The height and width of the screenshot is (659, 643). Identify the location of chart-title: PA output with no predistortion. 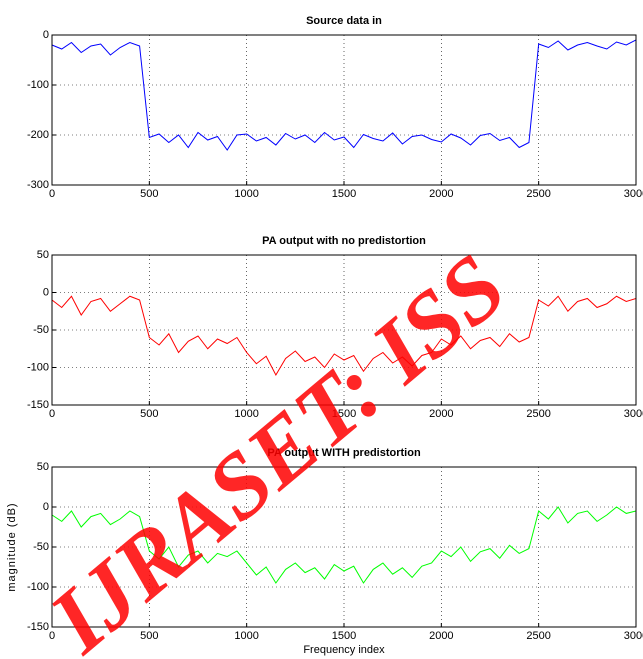
(344, 241).